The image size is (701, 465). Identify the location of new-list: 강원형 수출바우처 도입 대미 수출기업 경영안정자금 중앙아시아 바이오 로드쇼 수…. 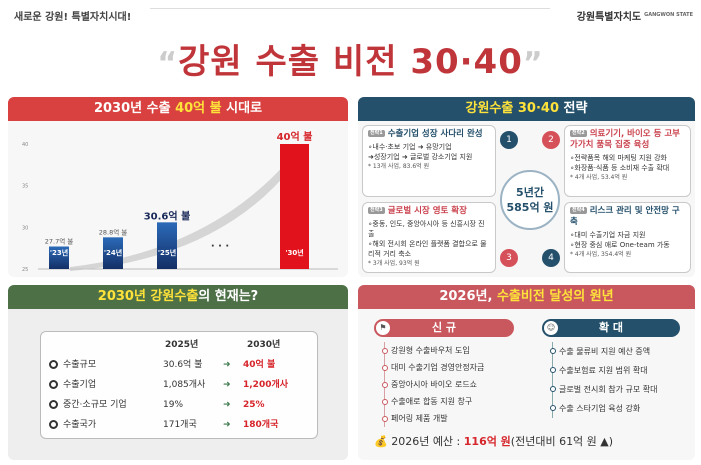
(432, 384).